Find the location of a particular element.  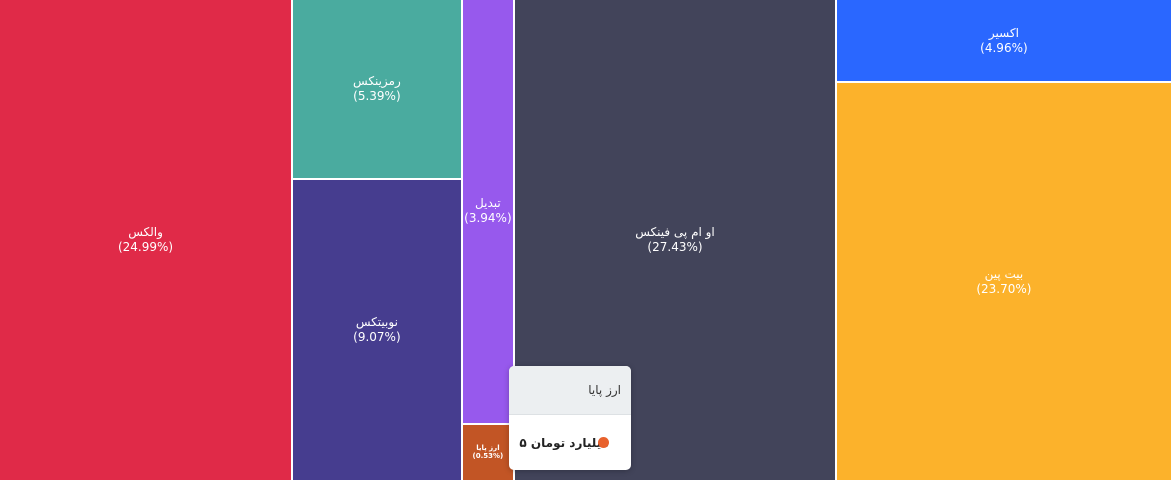

tile-percent: (9.07%) is located at coordinates (377, 336).